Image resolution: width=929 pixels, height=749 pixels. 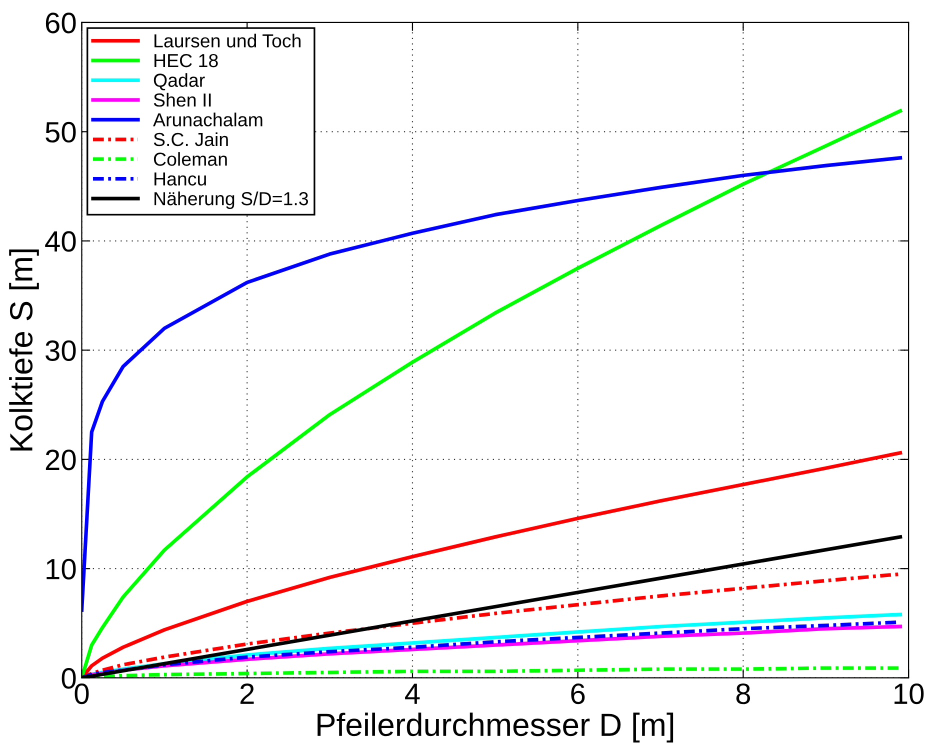 I want to click on x-tick-label: 4, so click(x=412, y=694).